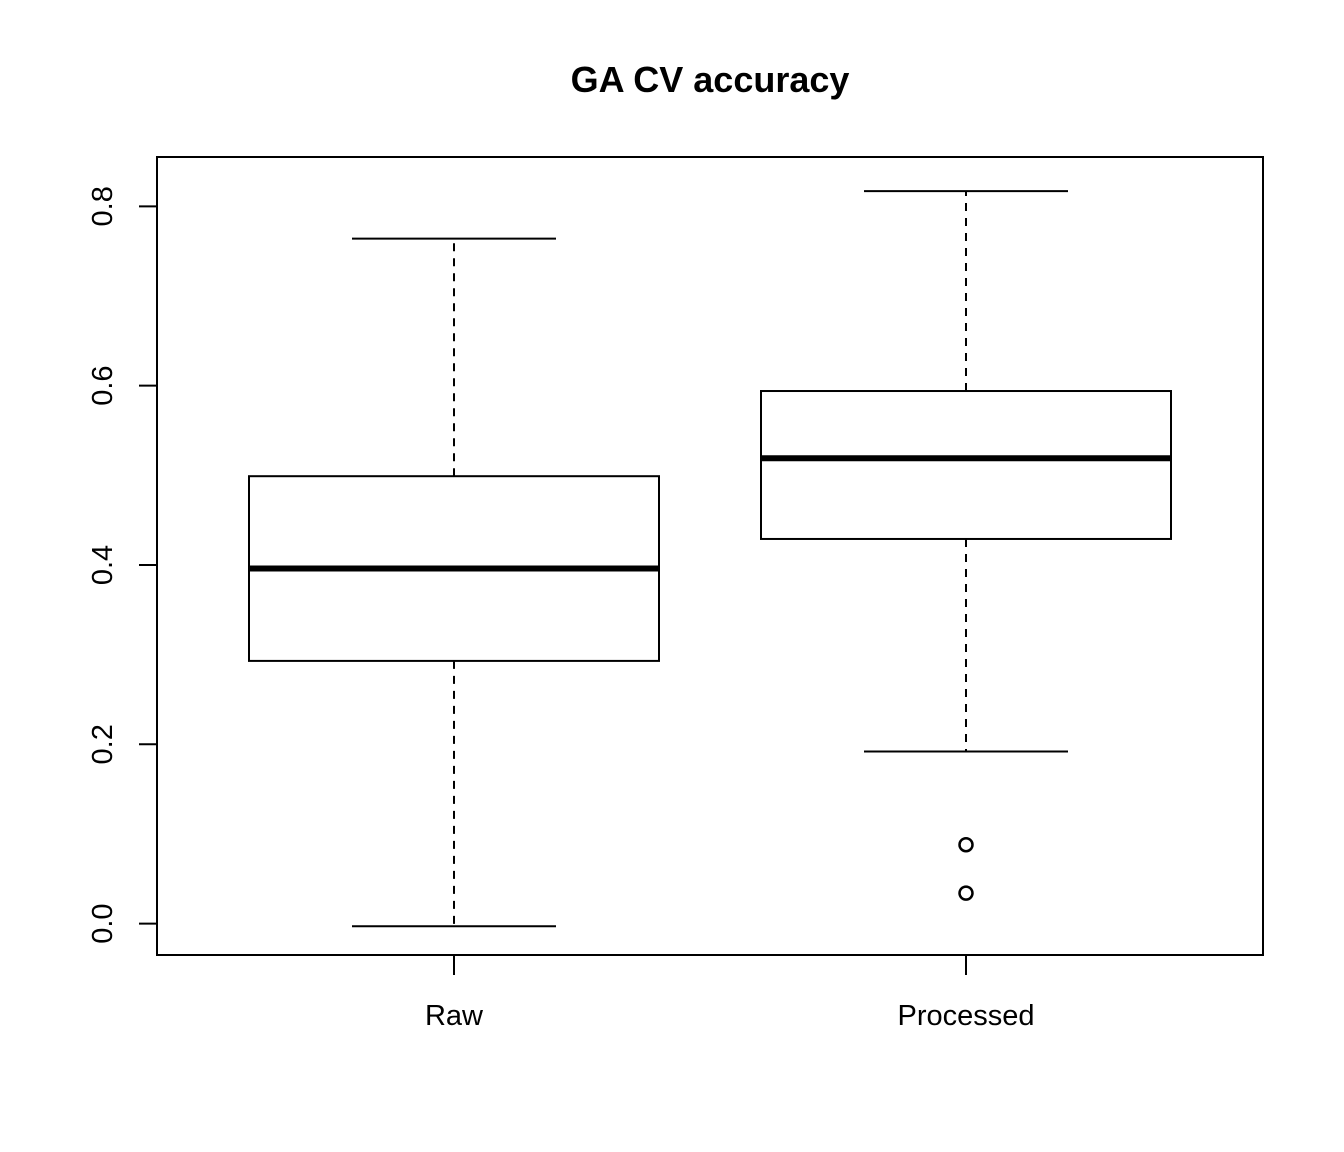  Describe the element at coordinates (103, 923) in the screenshot. I see `y-tick-label: 0.0` at that location.